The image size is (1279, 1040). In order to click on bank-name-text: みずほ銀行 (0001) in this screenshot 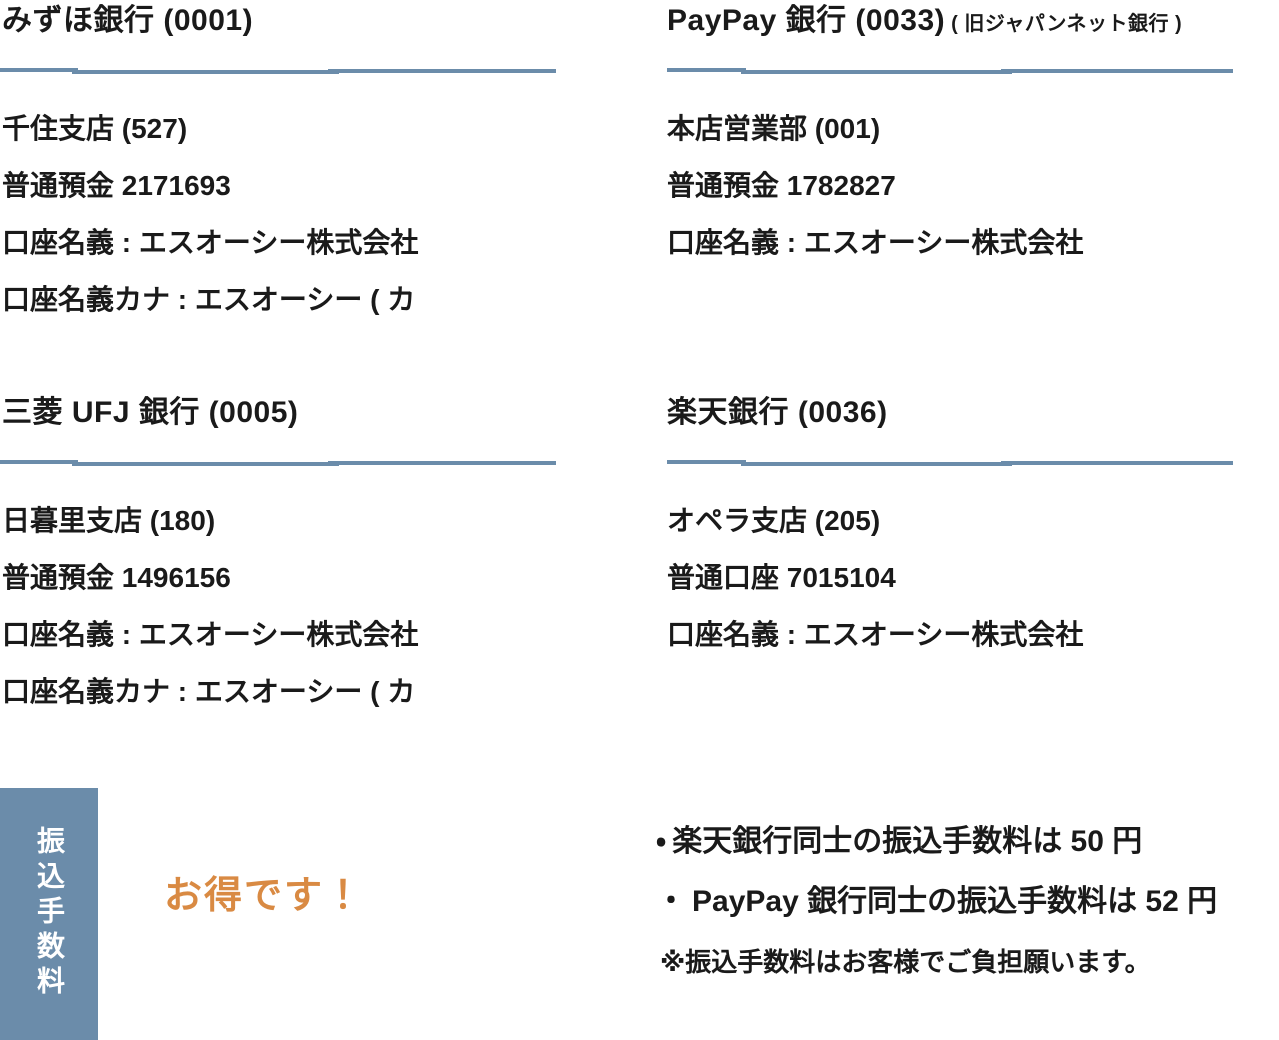, I will do `click(128, 20)`.